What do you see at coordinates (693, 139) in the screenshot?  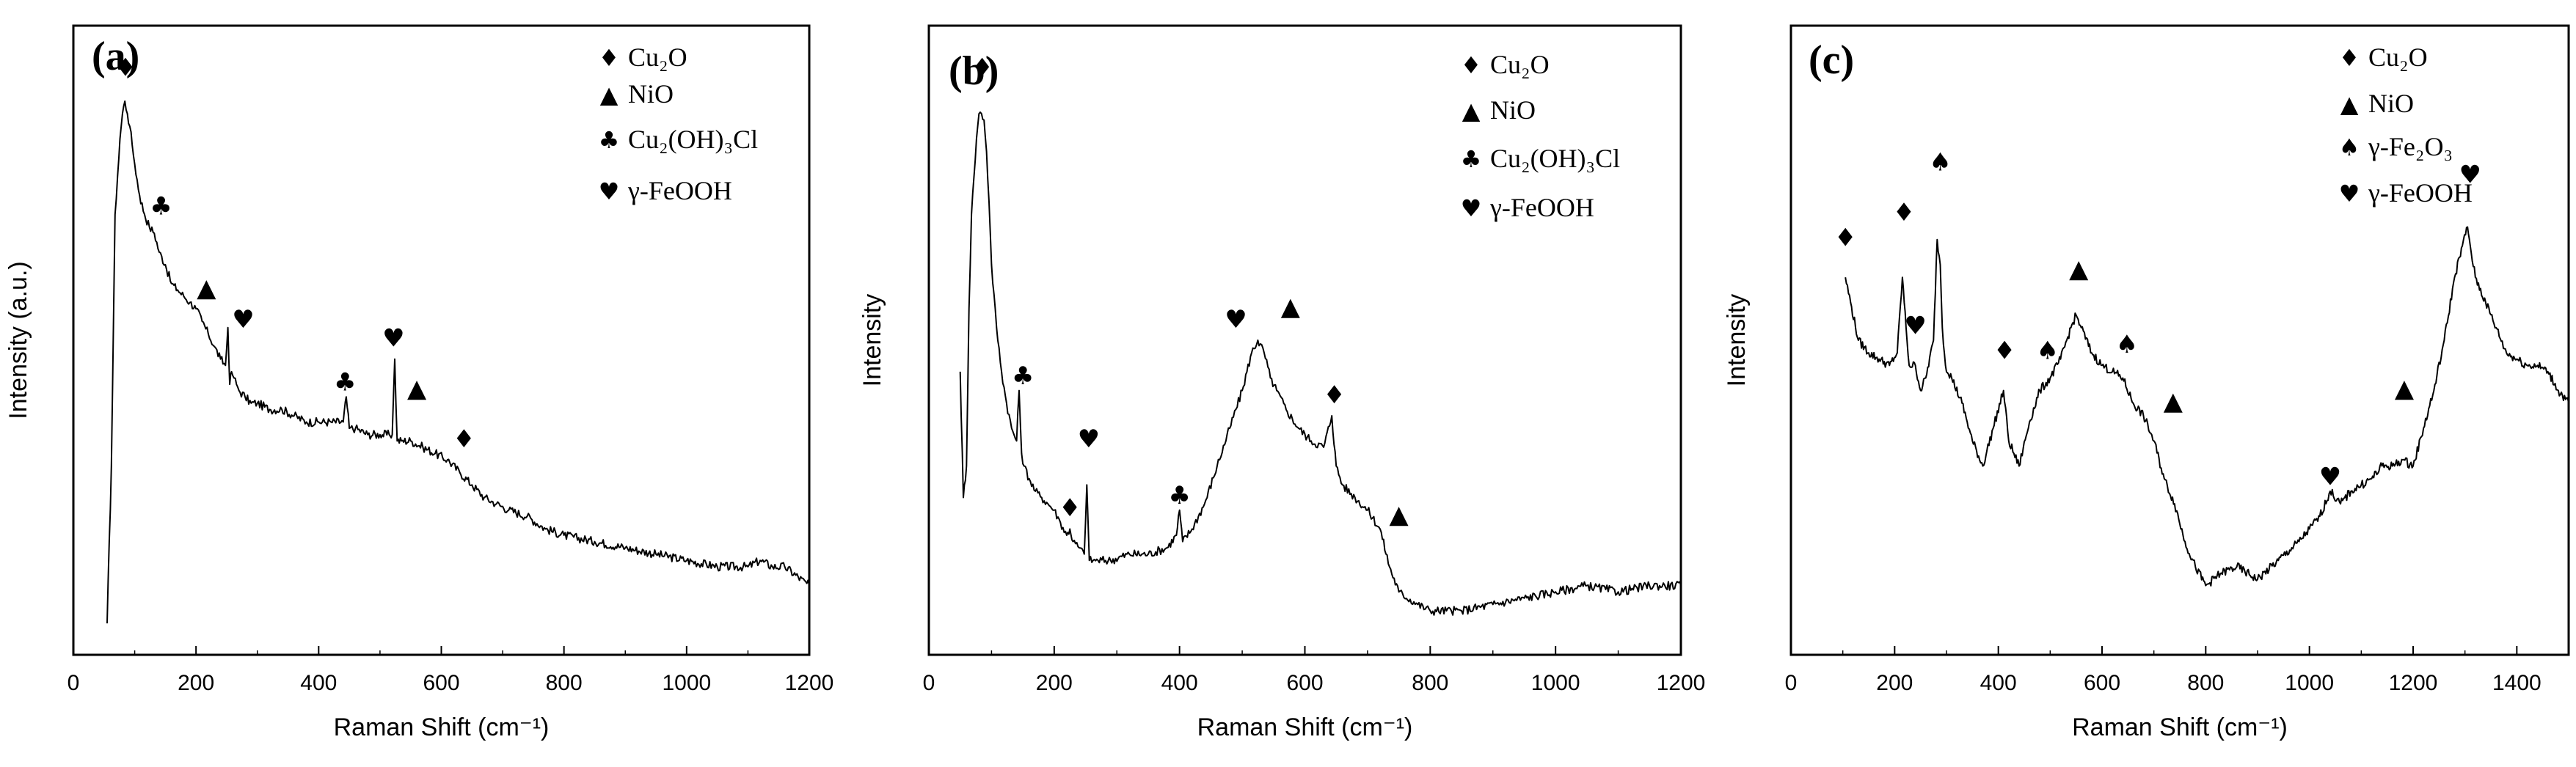 I see `legend-label-cu2ohcl-a: Cu₂(OH)₃Cl` at bounding box center [693, 139].